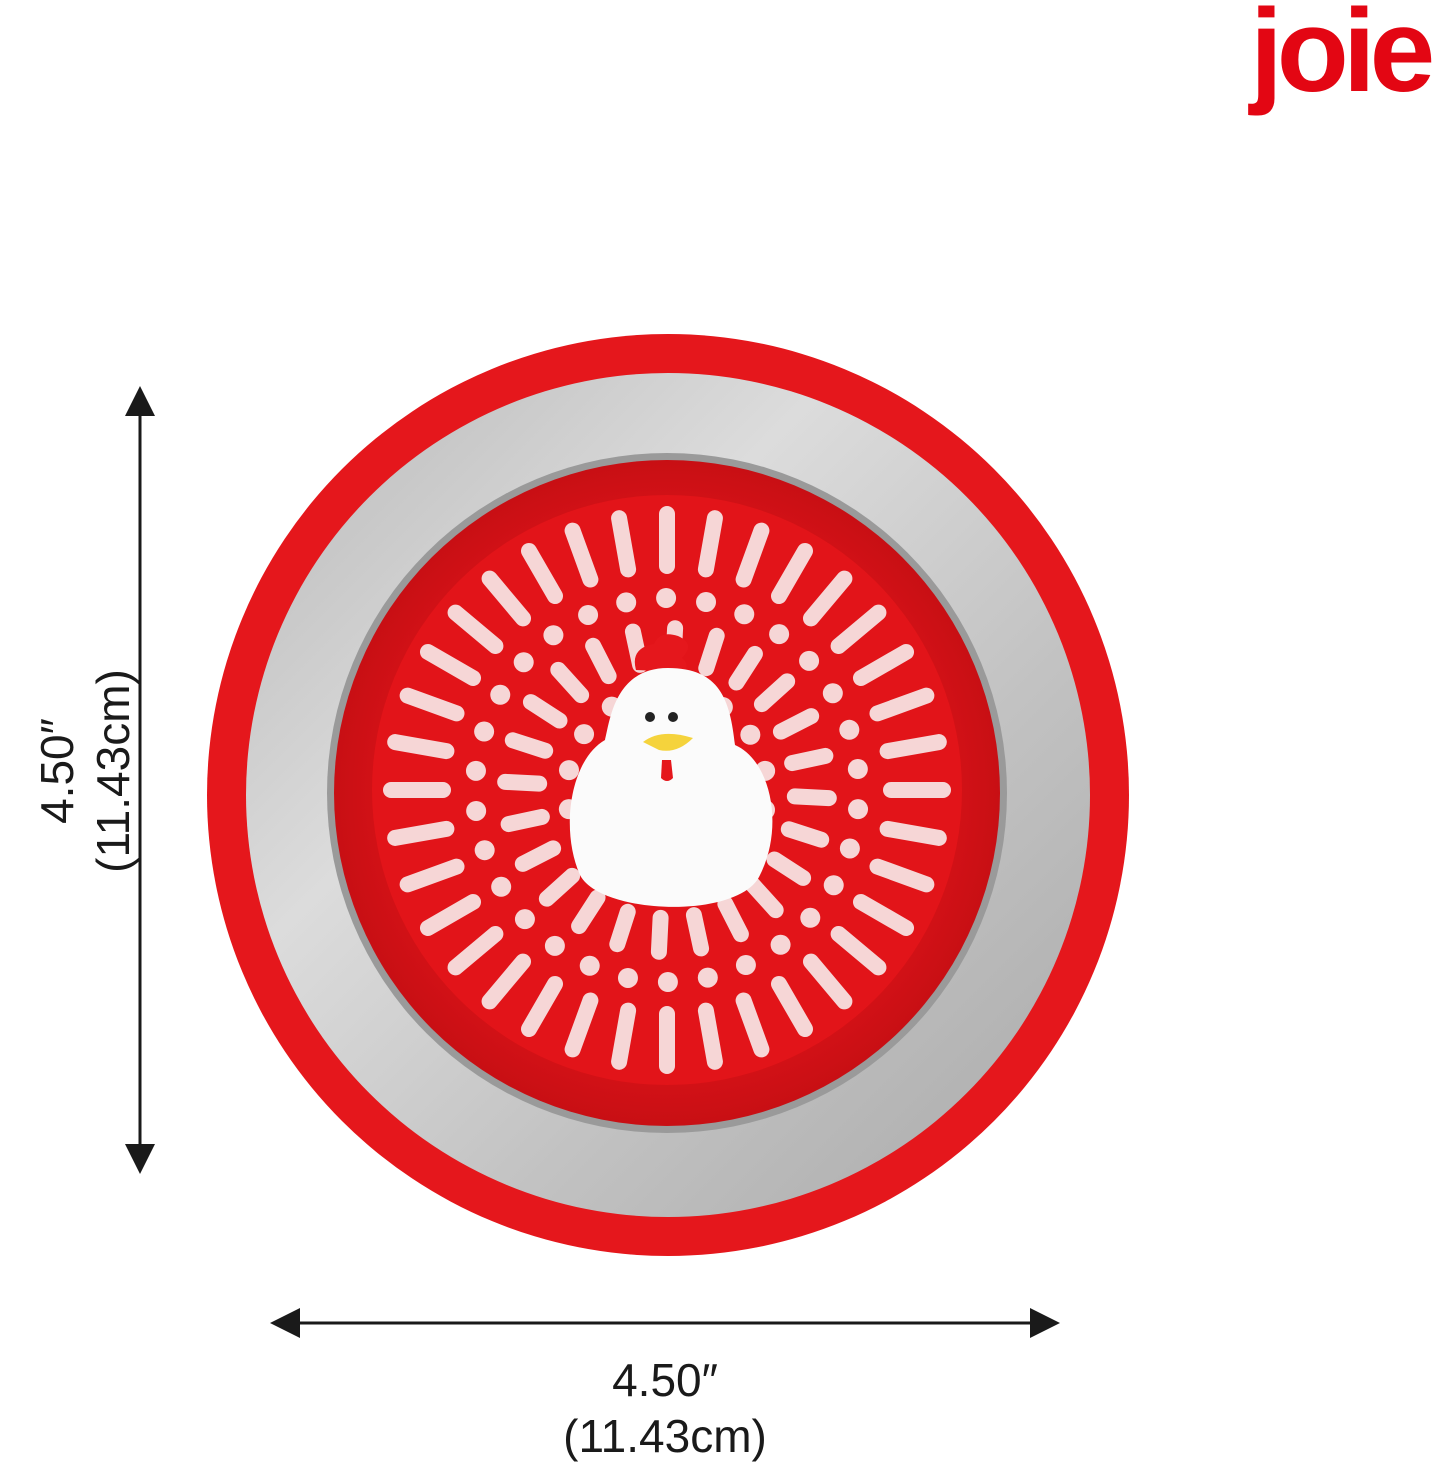 The height and width of the screenshot is (1468, 1445). Describe the element at coordinates (113, 771) in the screenshot. I see `height-cm: (11.43cm)` at that location.